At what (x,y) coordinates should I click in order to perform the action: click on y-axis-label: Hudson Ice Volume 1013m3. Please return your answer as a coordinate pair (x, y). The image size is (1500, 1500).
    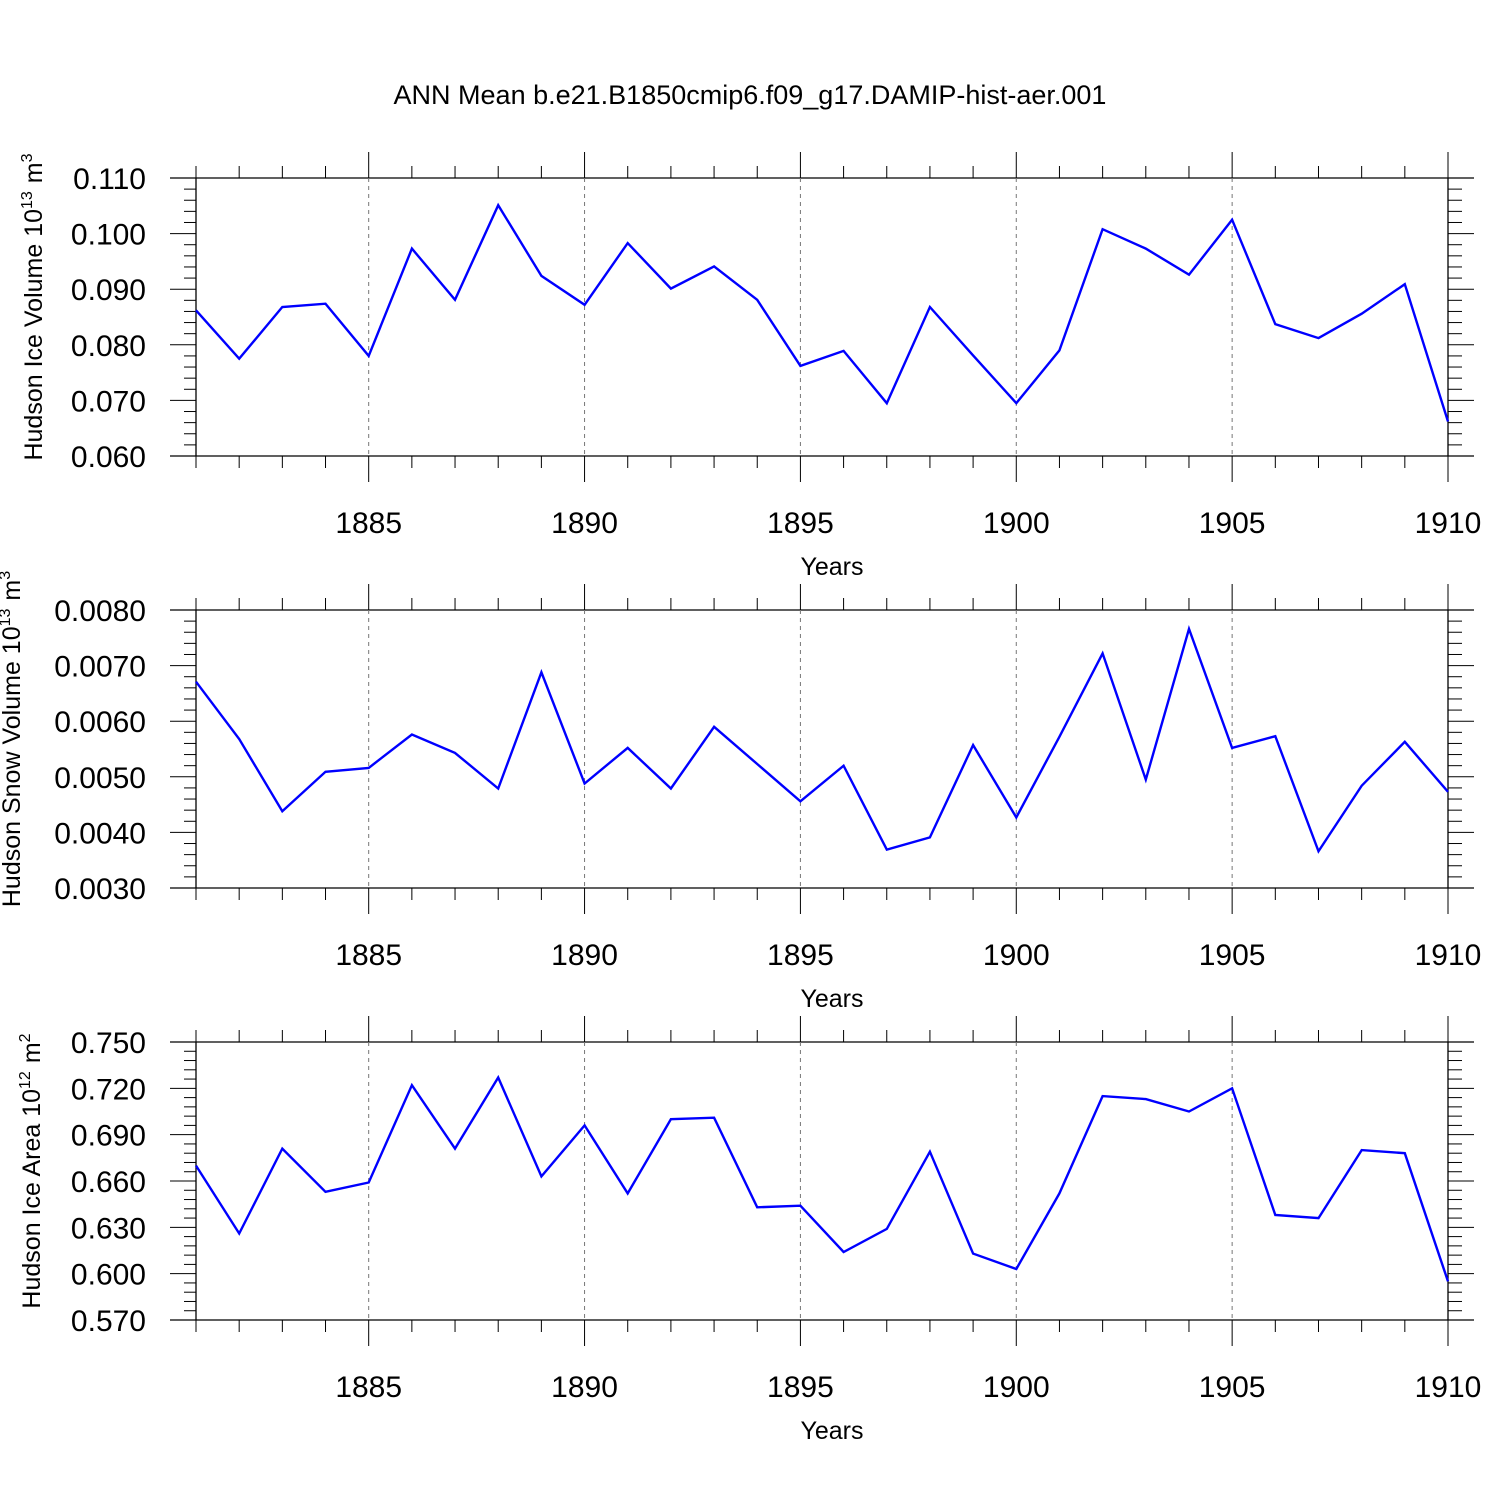
    Looking at the image, I should click on (33, 306).